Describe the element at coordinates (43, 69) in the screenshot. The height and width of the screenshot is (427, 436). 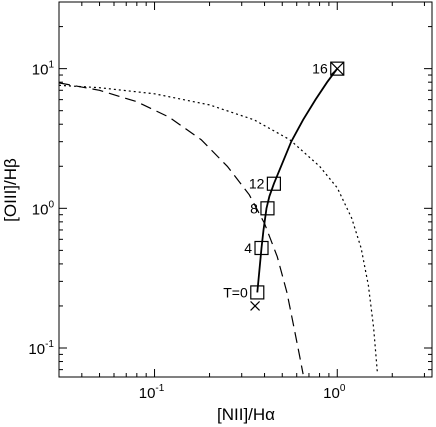
I see `y-tick-label: 10¹` at that location.